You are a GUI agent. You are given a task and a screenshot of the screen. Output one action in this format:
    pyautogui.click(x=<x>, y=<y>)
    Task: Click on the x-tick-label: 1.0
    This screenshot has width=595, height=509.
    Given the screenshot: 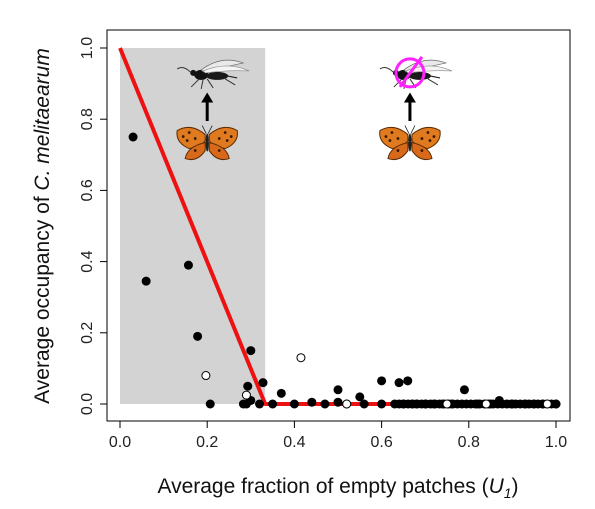 What is the action you would take?
    pyautogui.click(x=556, y=442)
    